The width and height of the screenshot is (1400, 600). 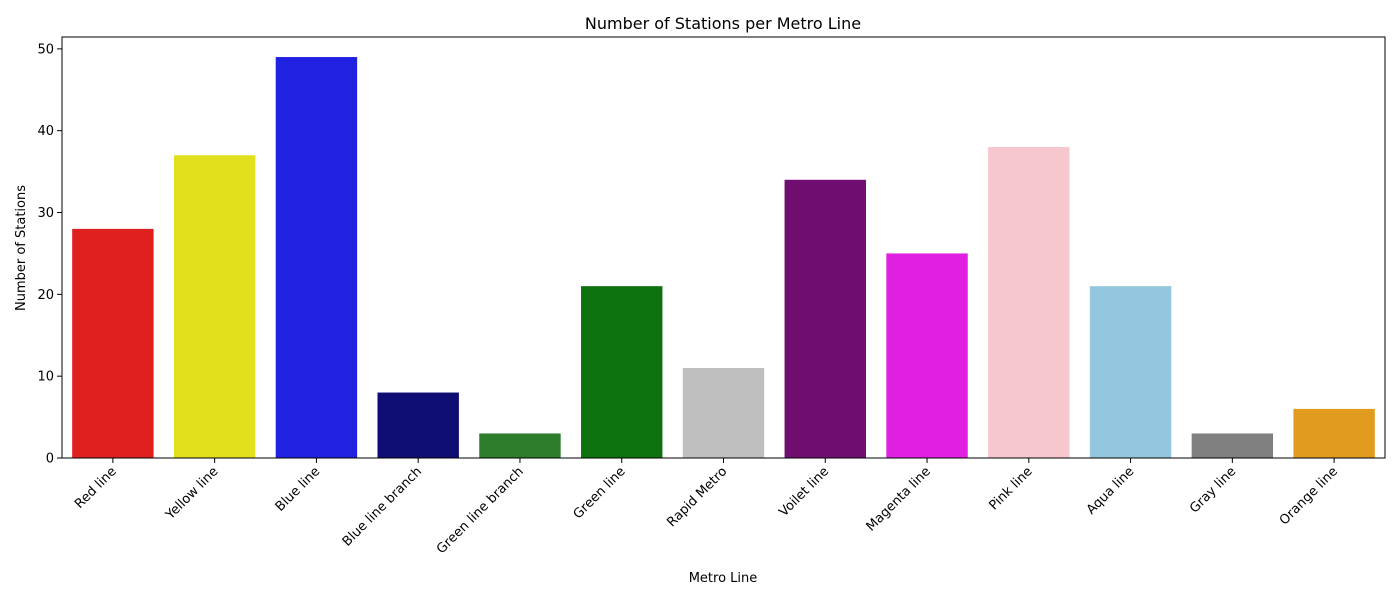 I want to click on x-axis-label: Metro Line, so click(x=723, y=578).